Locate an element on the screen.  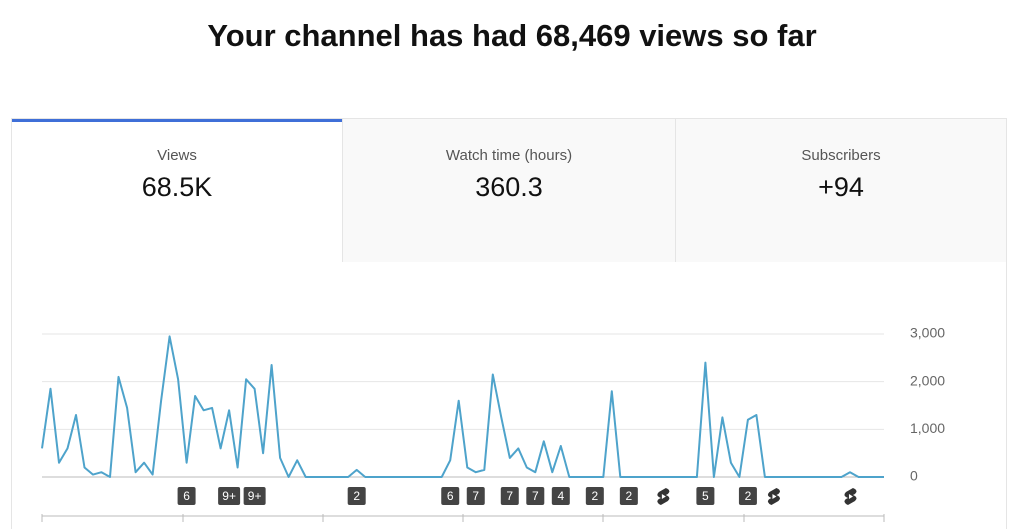
tab-label: Subscribers is located at coordinates (841, 155).